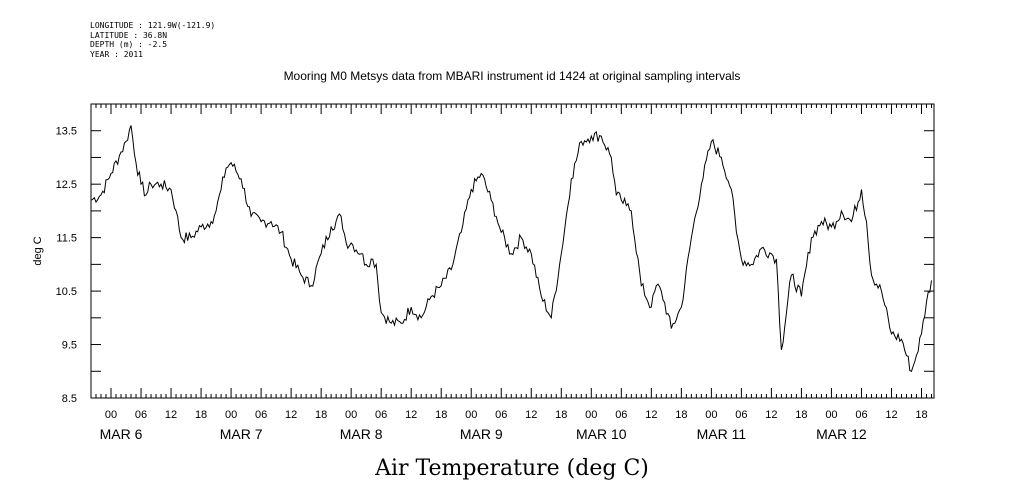 The image size is (1009, 504). Describe the element at coordinates (69, 399) in the screenshot. I see `y-tick-label: 8.5` at that location.